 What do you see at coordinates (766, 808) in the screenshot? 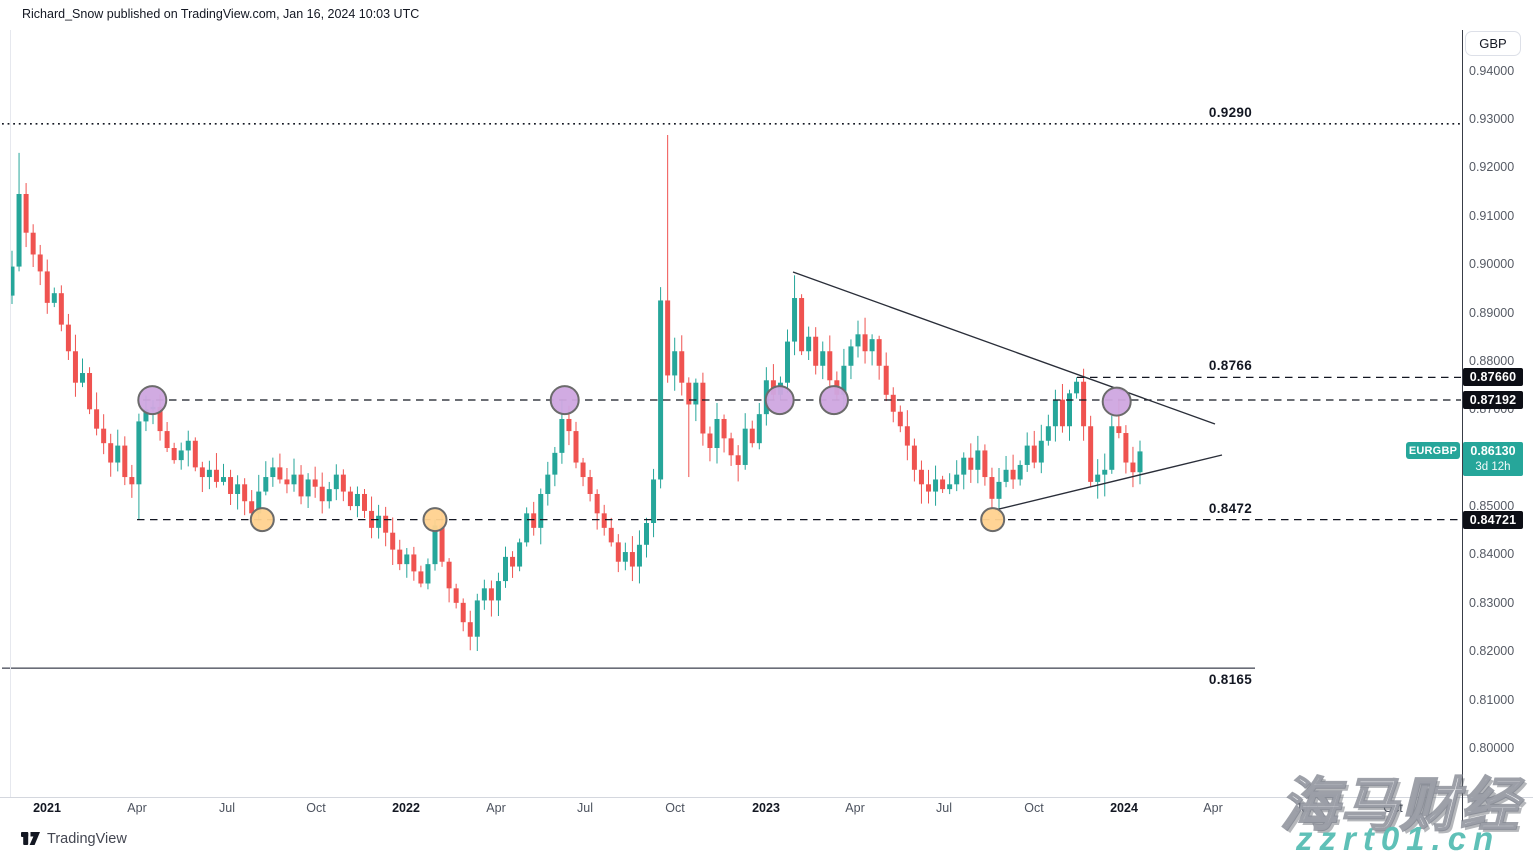
I see `time-axis-tick: 2023` at bounding box center [766, 808].